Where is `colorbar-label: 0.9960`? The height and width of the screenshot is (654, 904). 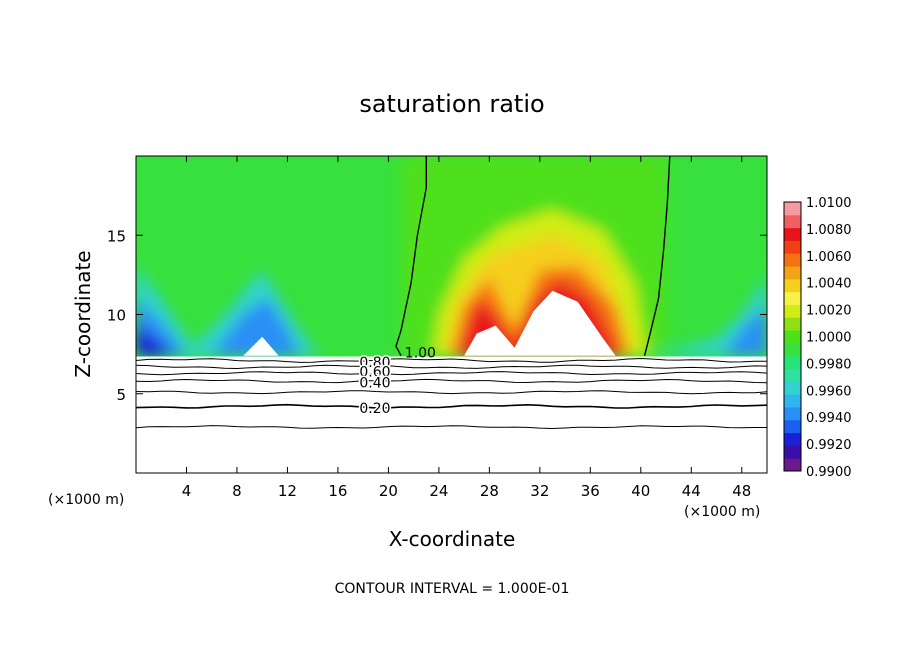
colorbar-label: 0.9960 is located at coordinates (829, 391).